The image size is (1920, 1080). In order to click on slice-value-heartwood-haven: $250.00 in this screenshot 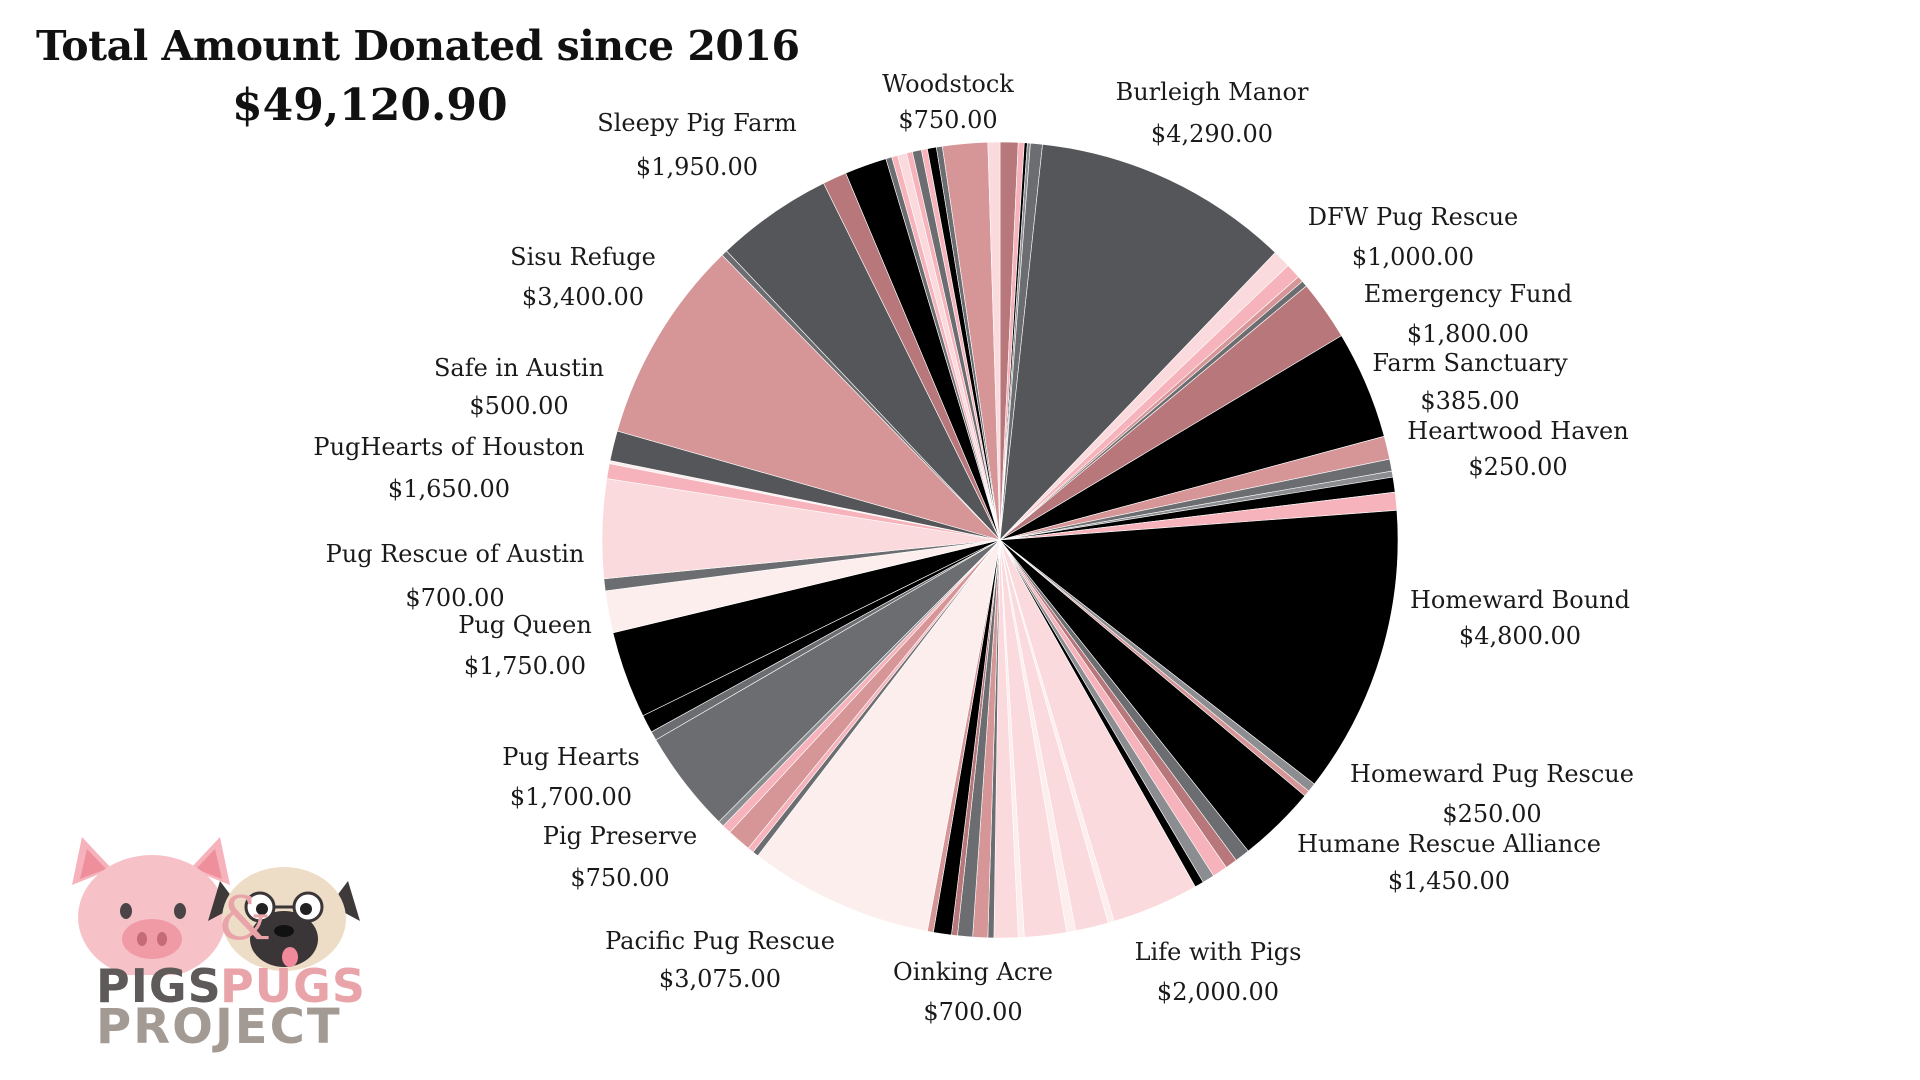, I will do `click(1517, 467)`.